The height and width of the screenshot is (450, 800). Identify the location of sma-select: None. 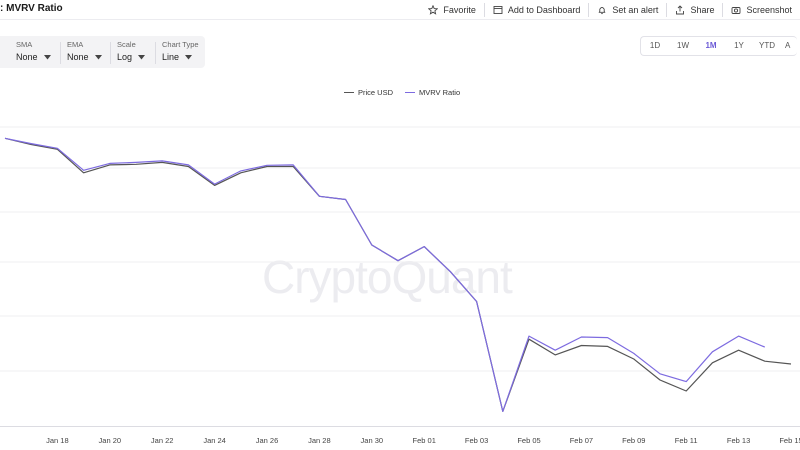
(33, 57).